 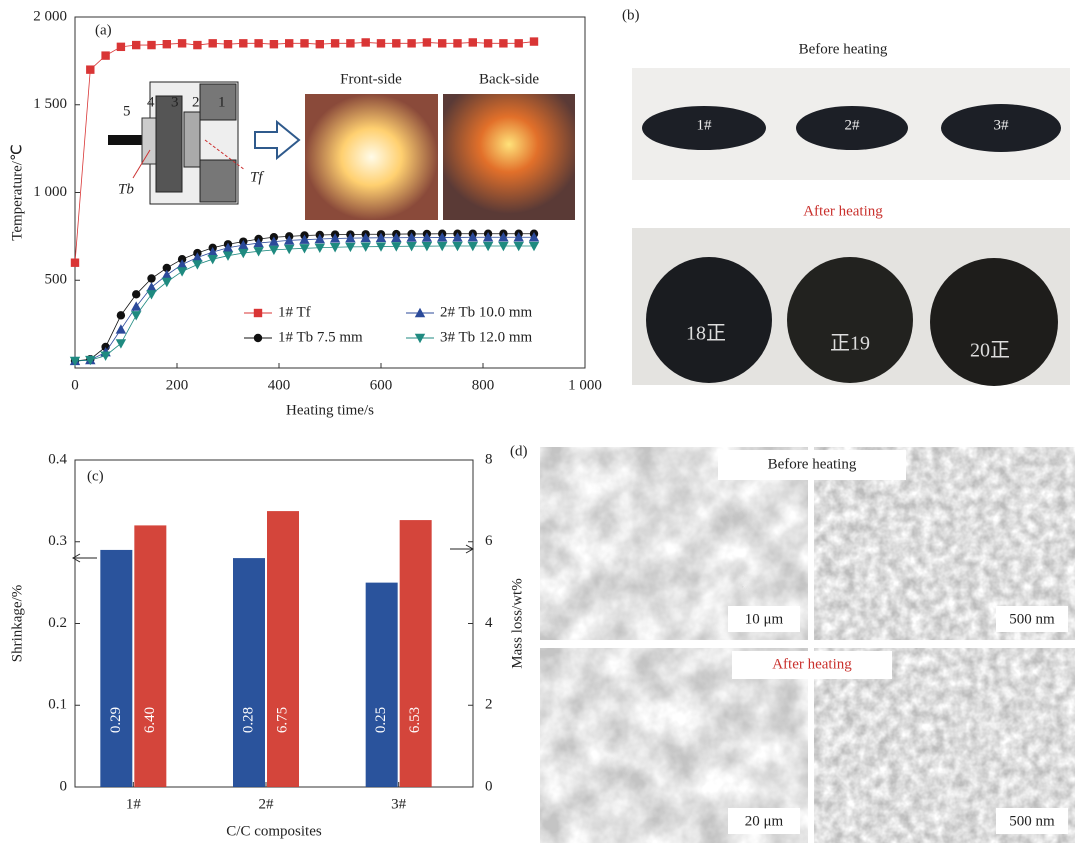 I want to click on x-axis-title: C/C composites, so click(x=274, y=831).